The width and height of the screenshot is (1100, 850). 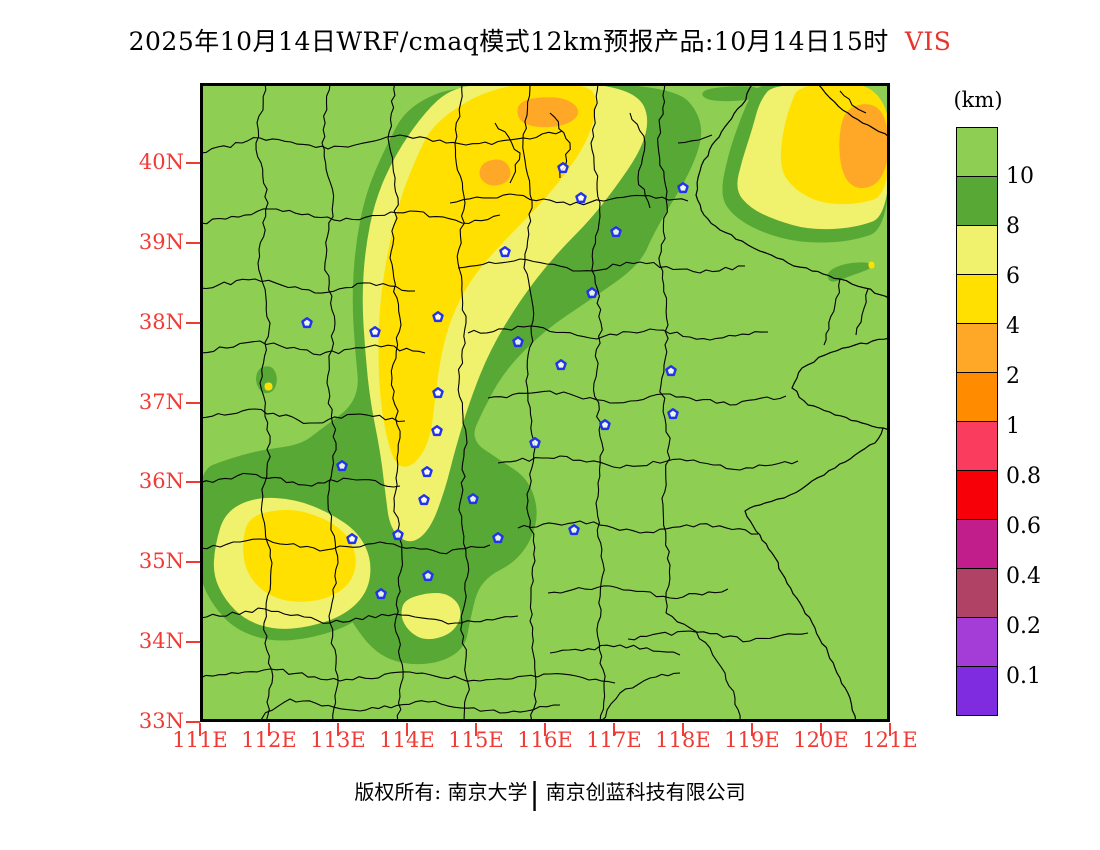 What do you see at coordinates (508, 41) in the screenshot?
I see `title-text: 2025年10月14日WRF/cmaq模式12km预报产品:10月14日15时` at bounding box center [508, 41].